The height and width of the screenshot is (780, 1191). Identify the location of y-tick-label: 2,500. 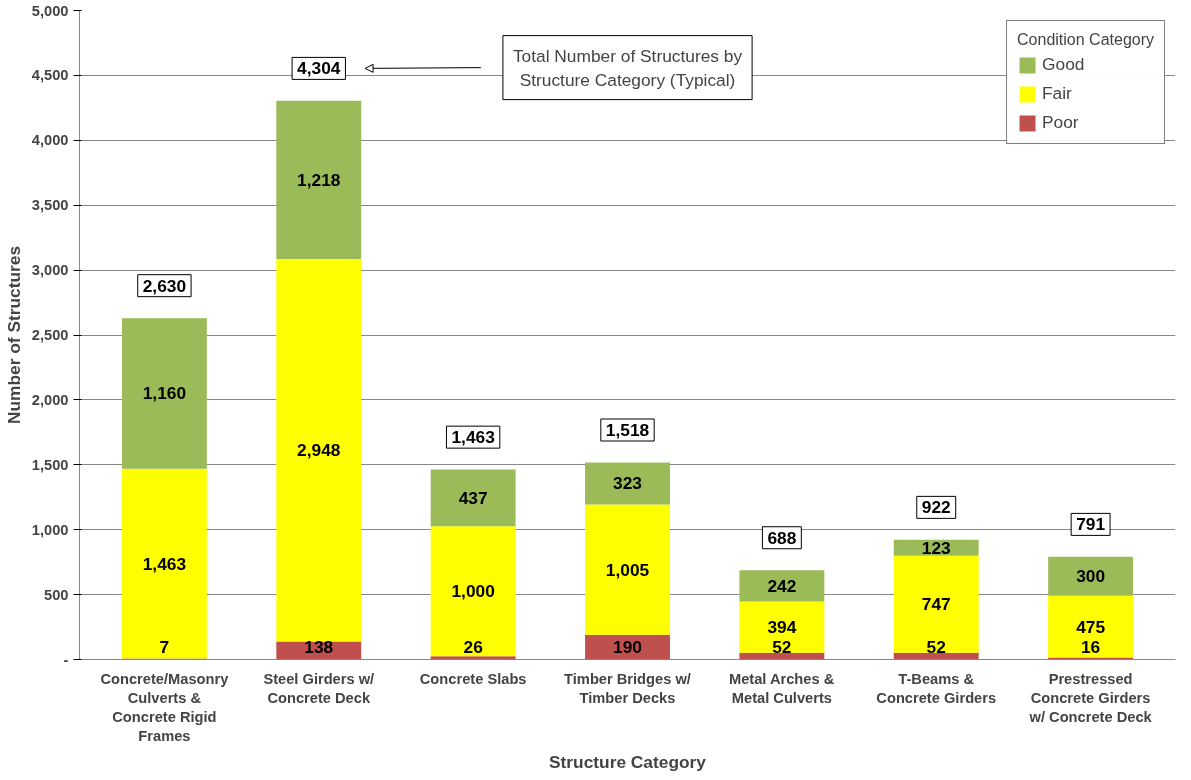
(50, 335).